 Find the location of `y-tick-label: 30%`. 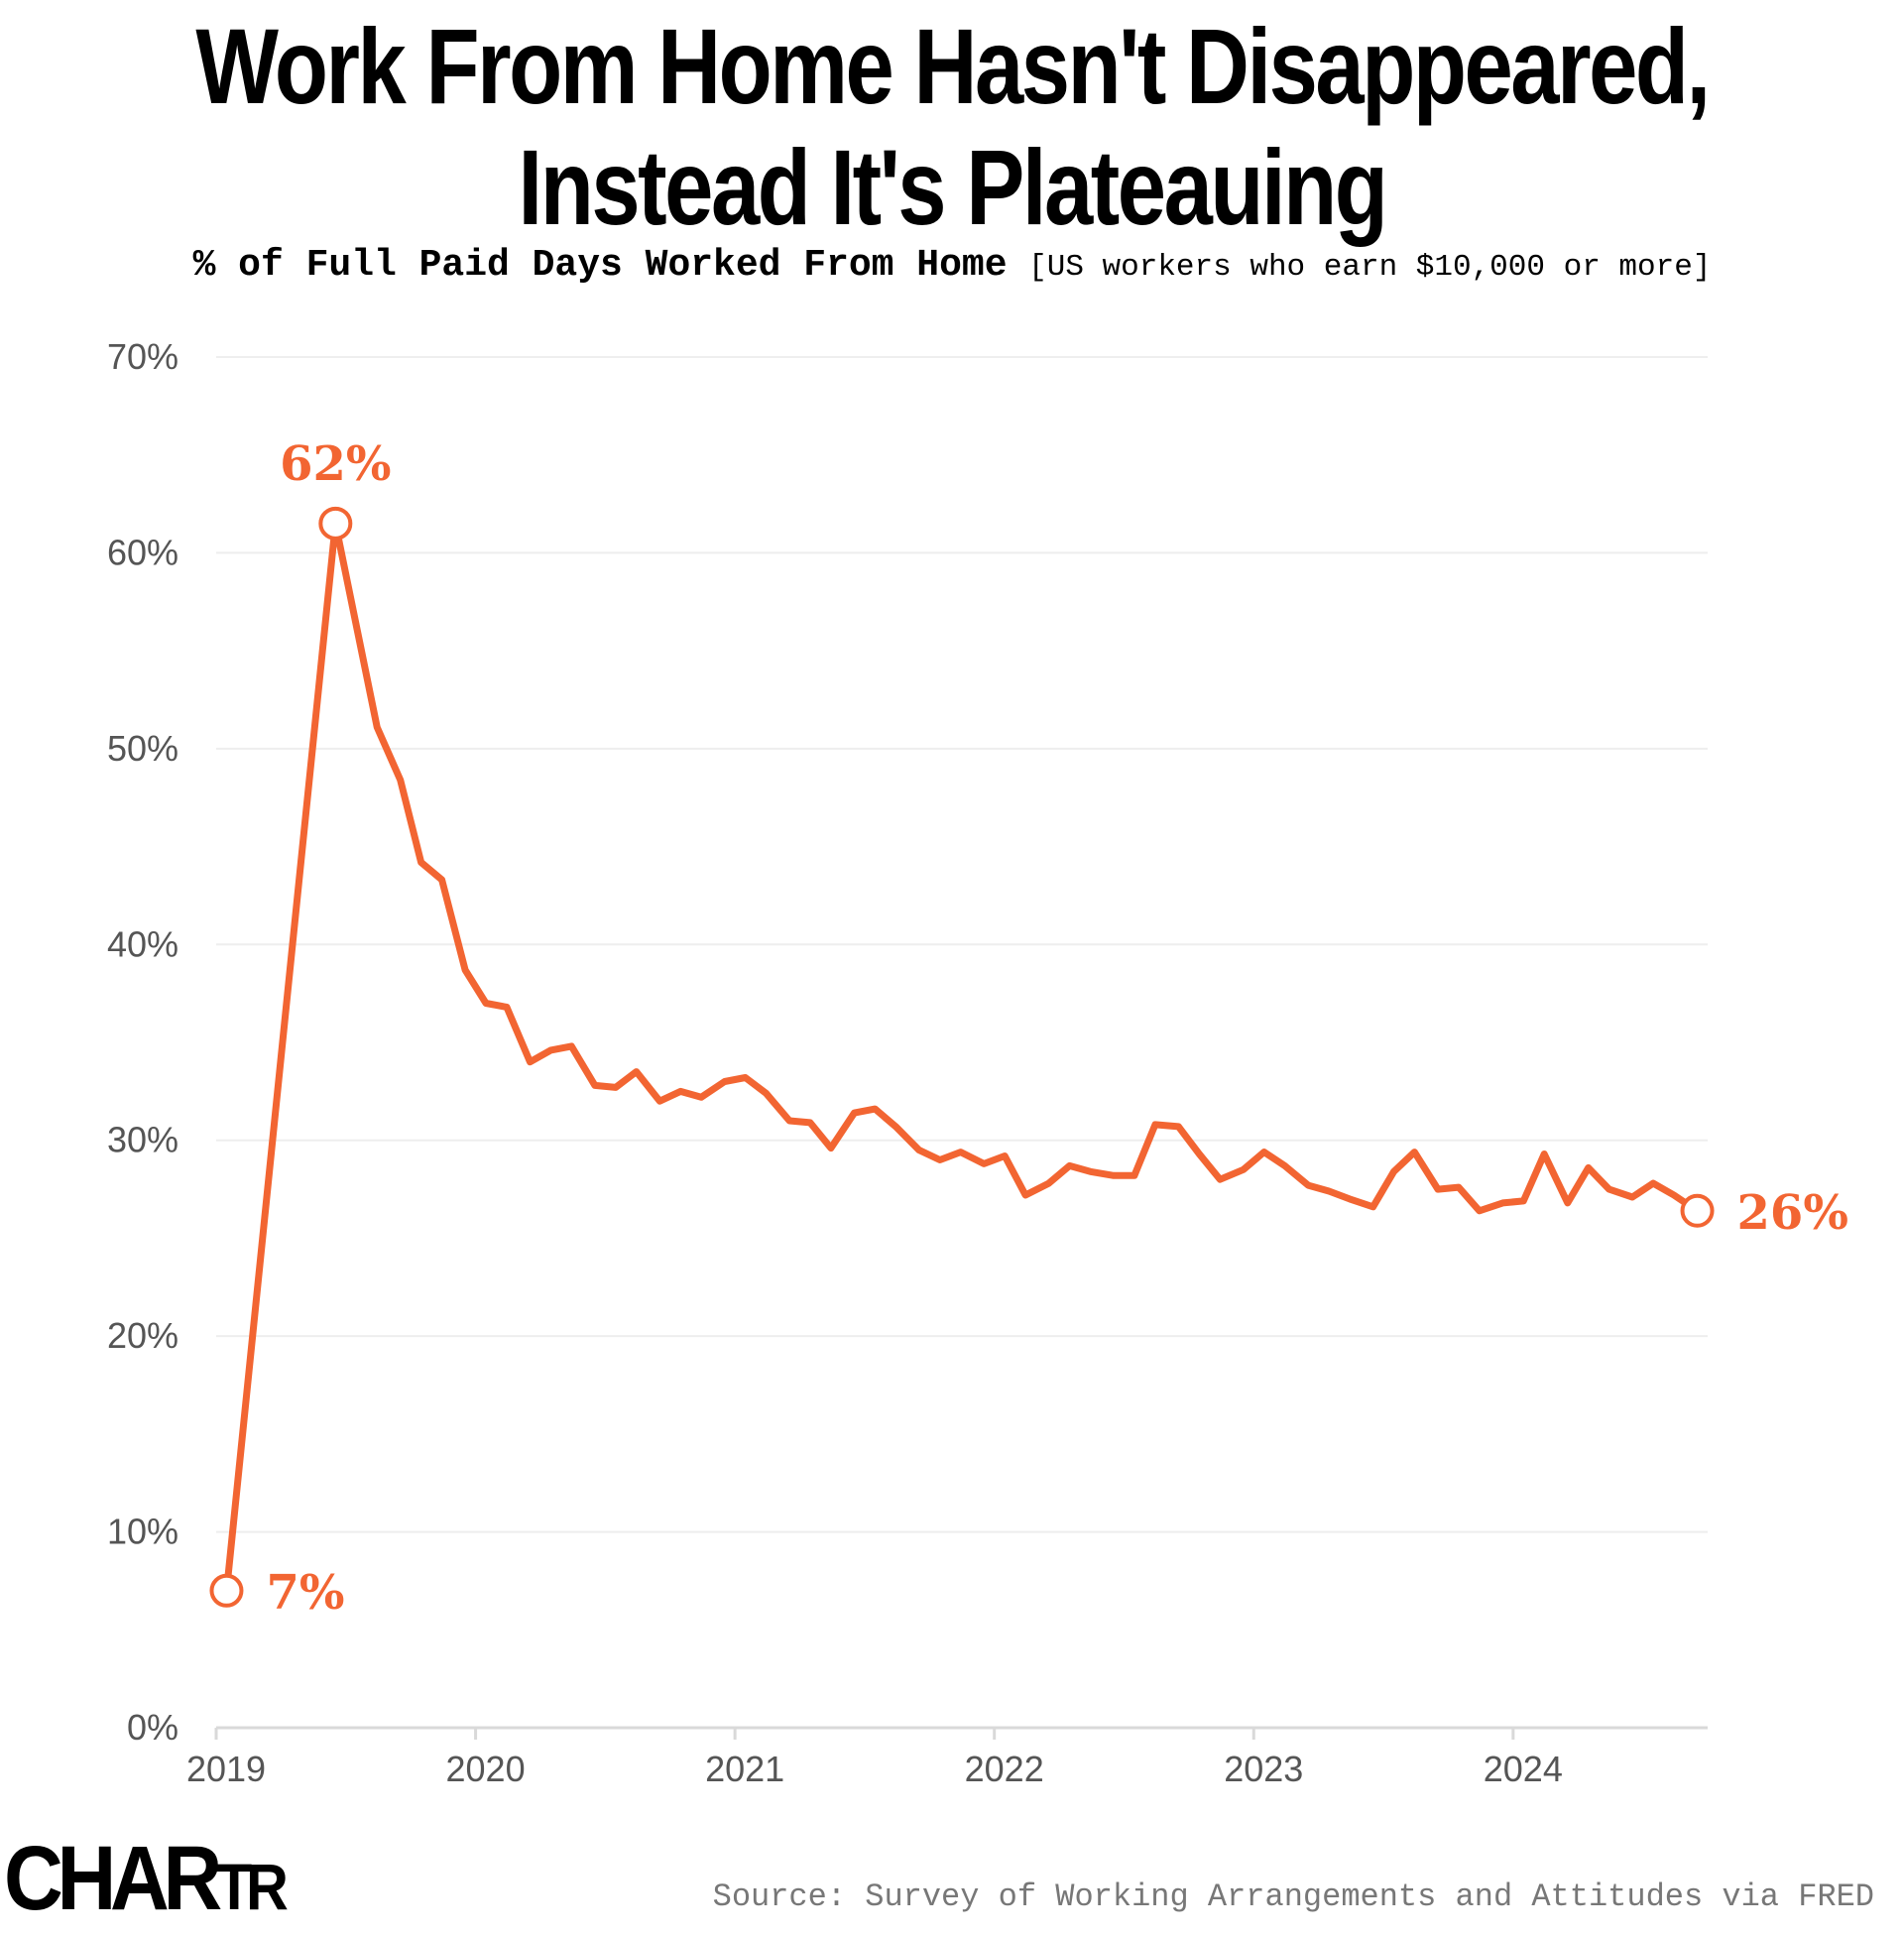

y-tick-label: 30% is located at coordinates (142, 1140).